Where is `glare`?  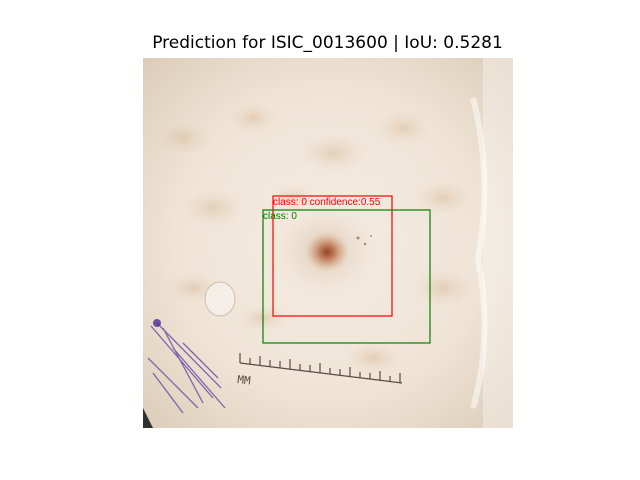
glare is located at coordinates (498, 243).